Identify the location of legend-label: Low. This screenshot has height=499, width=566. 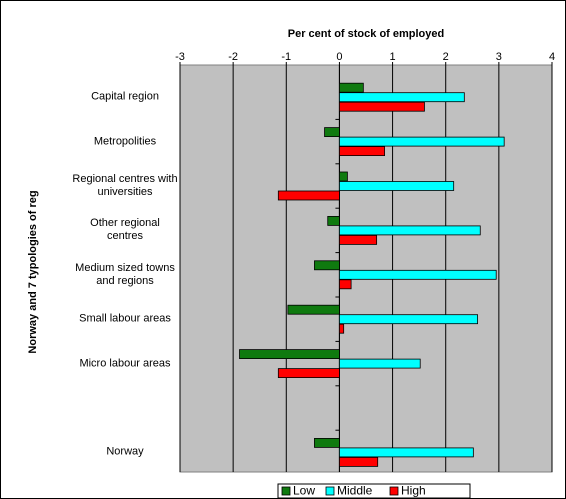
(304, 491).